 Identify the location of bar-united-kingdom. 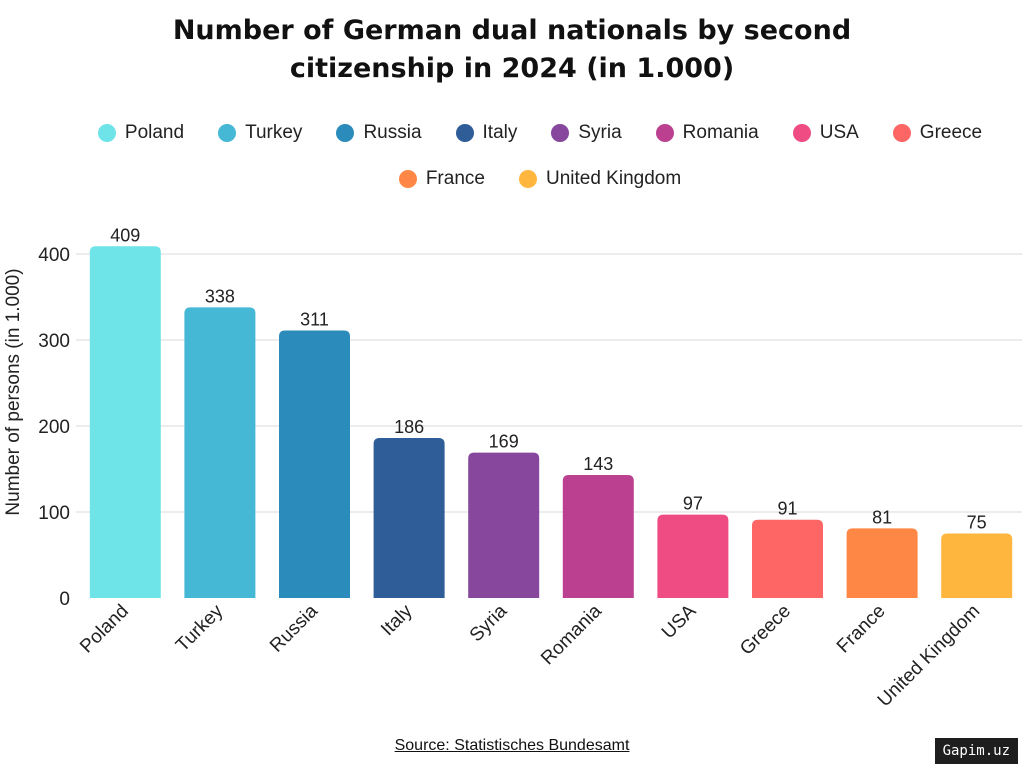
(977, 565).